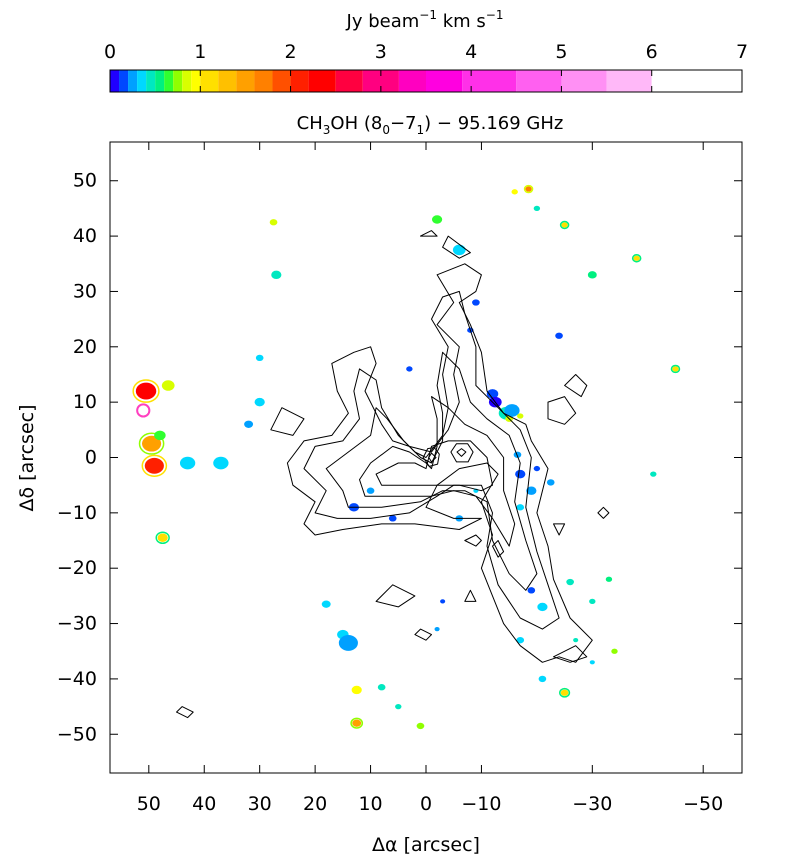 Image resolution: width=790 pixels, height=861 pixels. I want to click on y-tick-label: 30, so click(85, 291).